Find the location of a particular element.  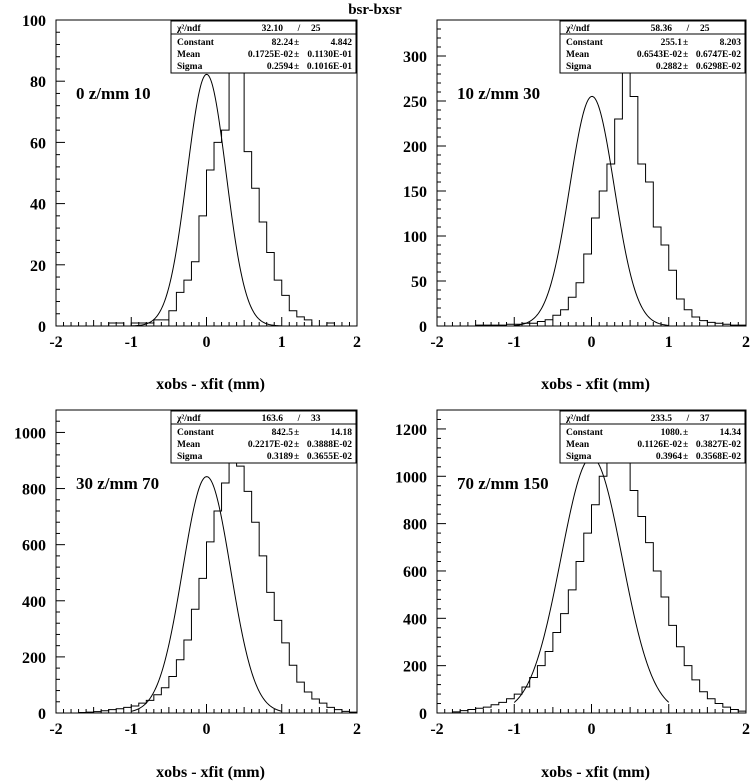

stats-row-value: 0.2217E-02 is located at coordinates (270, 445).